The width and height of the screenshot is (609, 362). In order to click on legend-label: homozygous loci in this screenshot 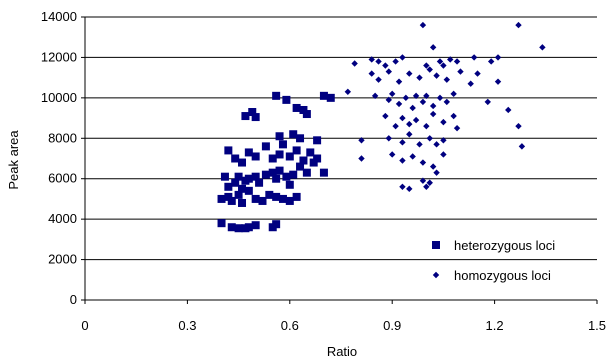, I will do `click(502, 275)`.